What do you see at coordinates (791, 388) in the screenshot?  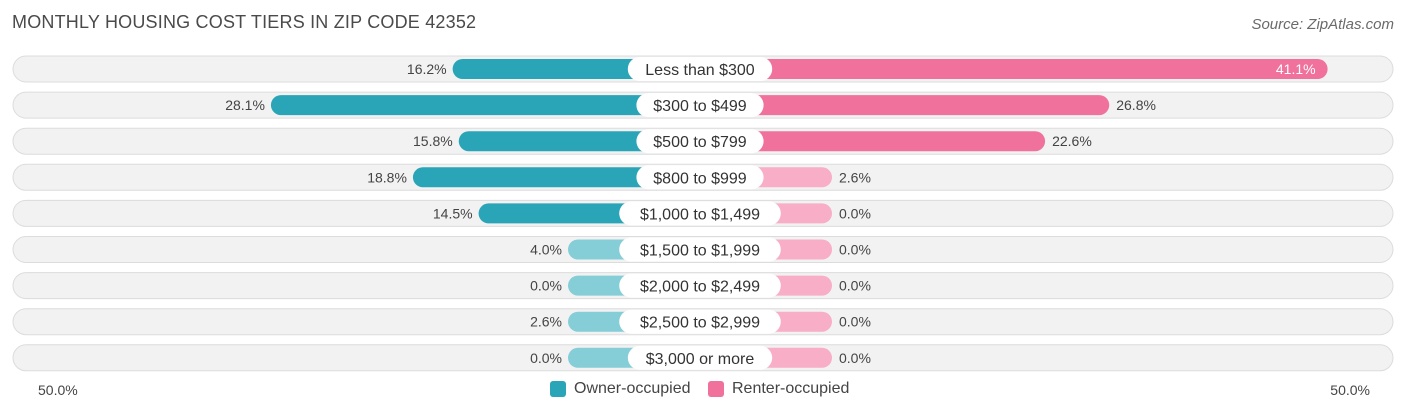 I see `legend-renter-label: Renter-occupied` at bounding box center [791, 388].